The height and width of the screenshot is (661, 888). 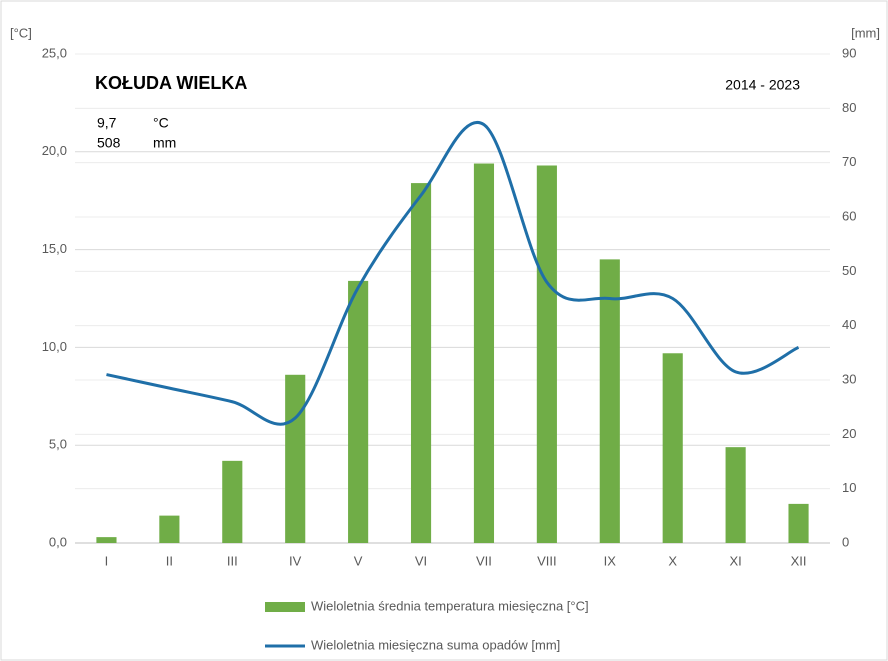 What do you see at coordinates (421, 560) in the screenshot?
I see `x-tick-label: VI` at bounding box center [421, 560].